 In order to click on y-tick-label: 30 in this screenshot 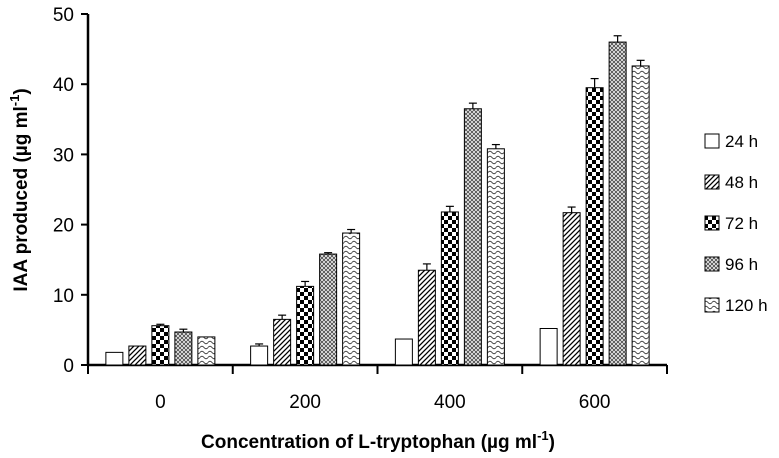, I will do `click(63, 155)`.